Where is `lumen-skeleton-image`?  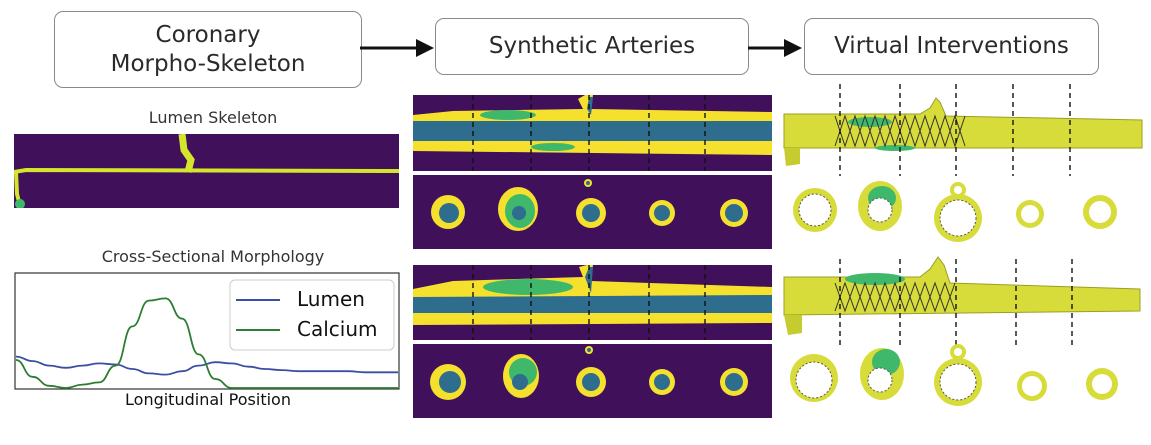
lumen-skeleton-image is located at coordinates (206, 171).